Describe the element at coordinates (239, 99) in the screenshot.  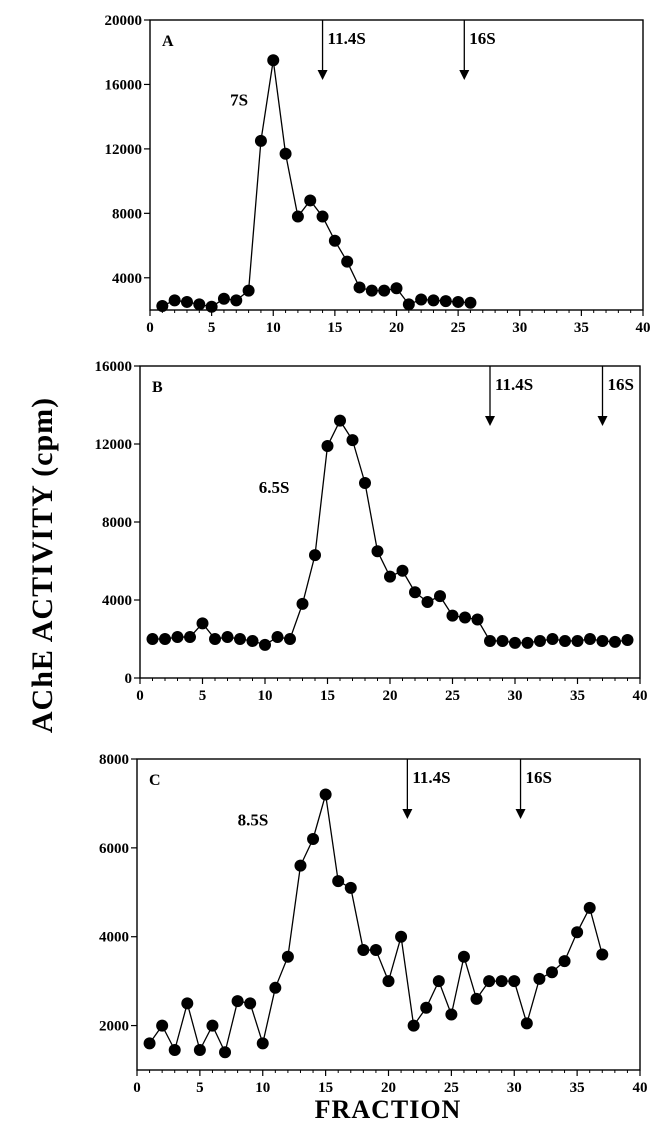
I see `peak-label-a: 7S` at that location.